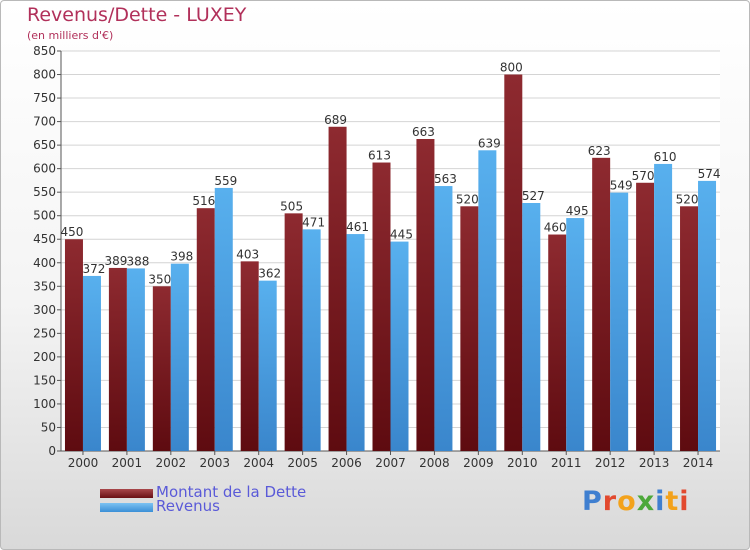 The image size is (750, 550). What do you see at coordinates (610, 463) in the screenshot?
I see `x-tick-label: 2012` at bounding box center [610, 463].